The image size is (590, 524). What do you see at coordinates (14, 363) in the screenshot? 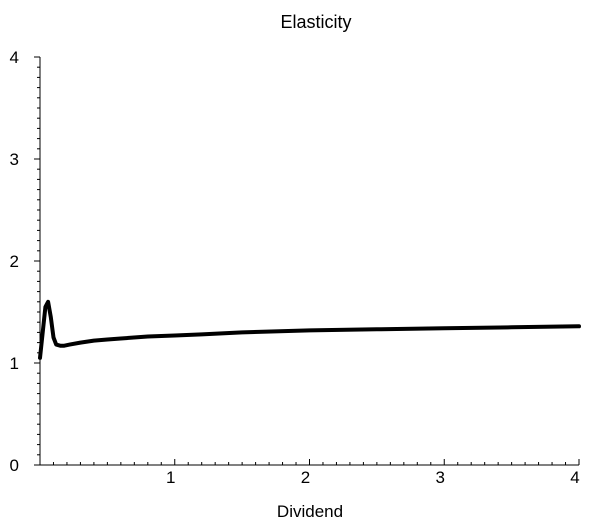
I see `y-tick-label: 1` at bounding box center [14, 363].